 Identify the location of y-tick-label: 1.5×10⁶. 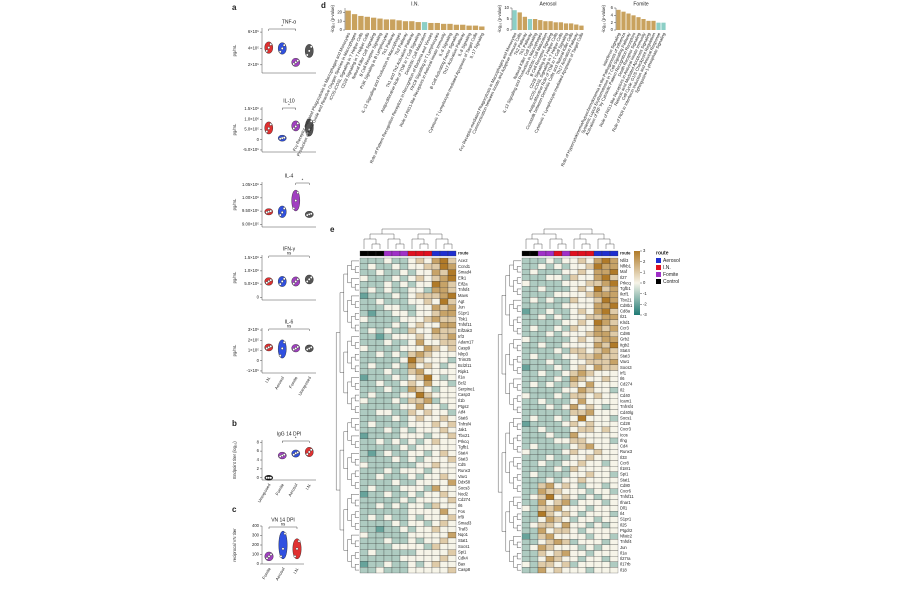
(251, 257).